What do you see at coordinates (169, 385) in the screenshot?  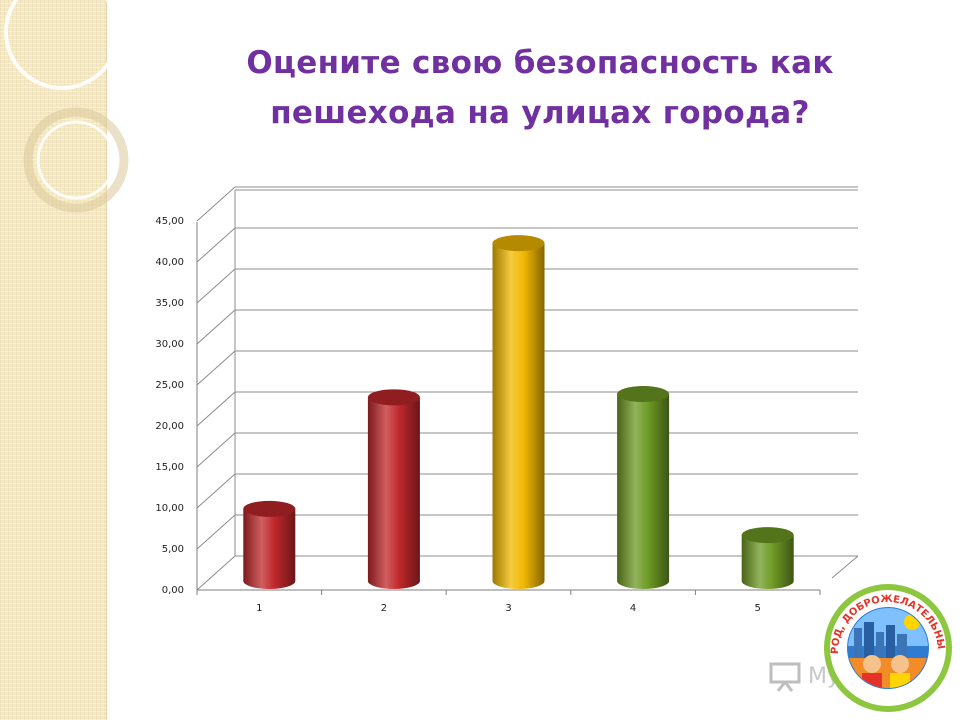 I see `y-tick-label: 25,00` at bounding box center [169, 385].